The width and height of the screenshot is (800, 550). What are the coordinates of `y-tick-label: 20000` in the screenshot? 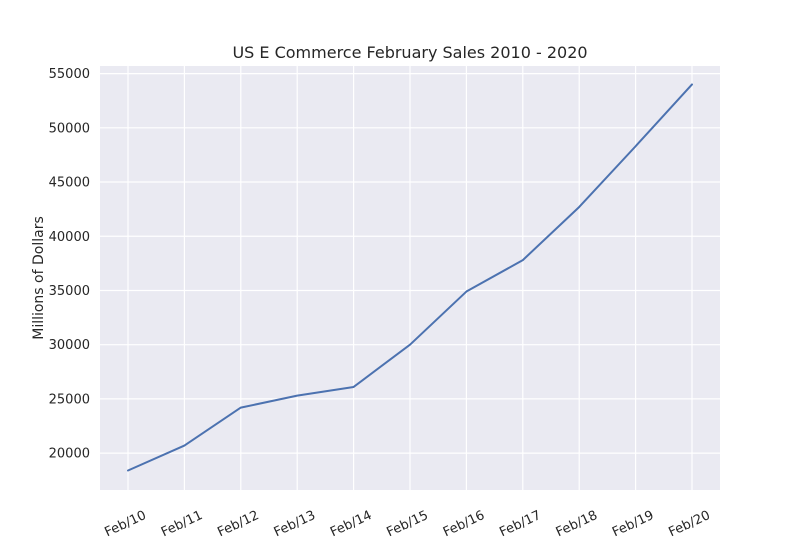 It's located at (69, 454).